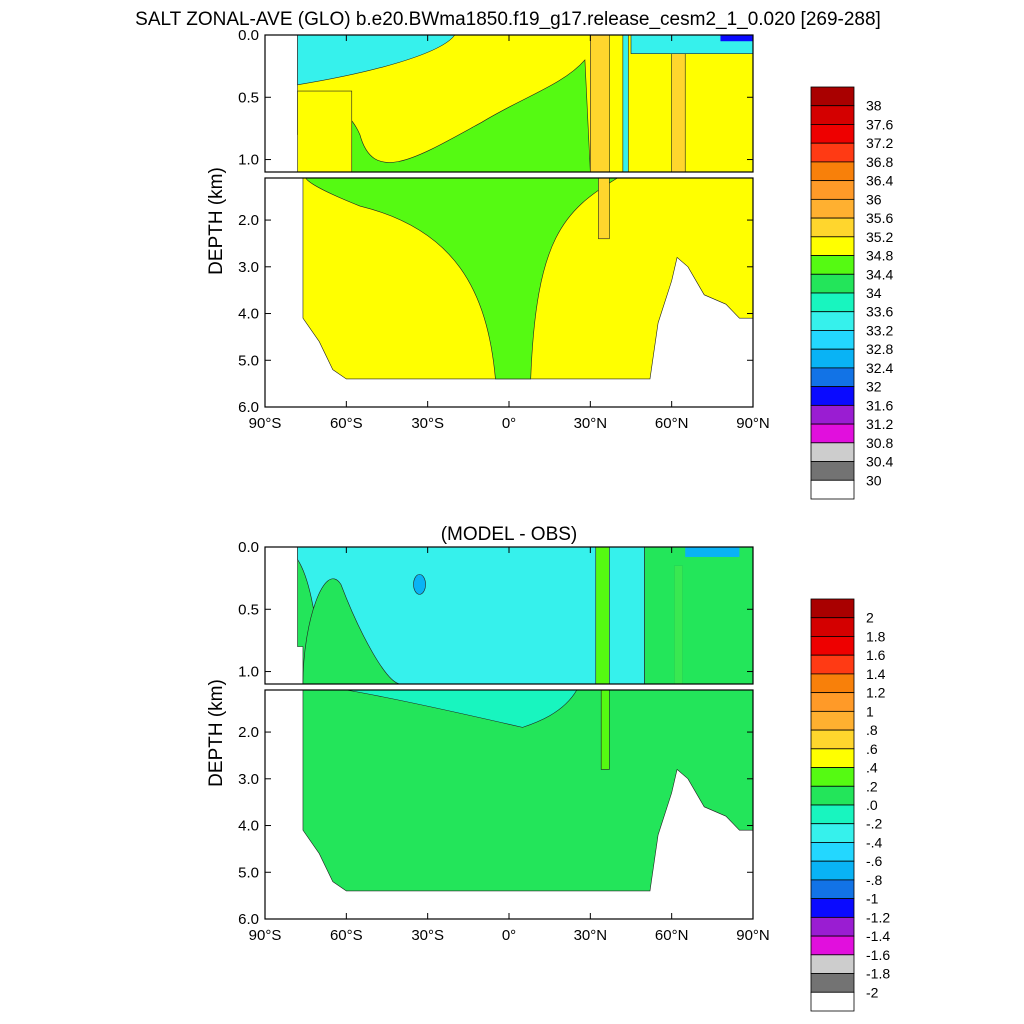 The height and width of the screenshot is (1024, 1024). I want to click on colorbar-label: 36, so click(874, 199).